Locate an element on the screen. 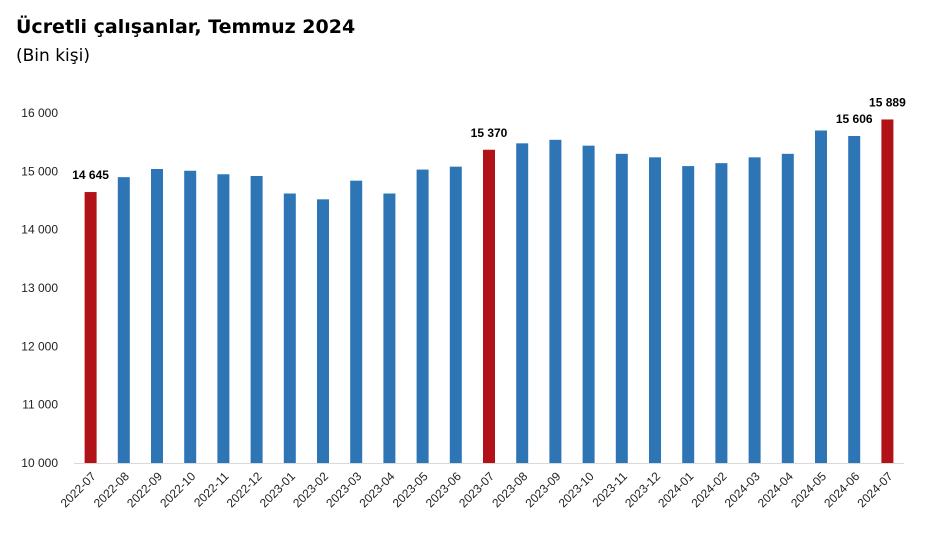 The height and width of the screenshot is (533, 929). x-tick-label: 2023-02 is located at coordinates (310, 489).